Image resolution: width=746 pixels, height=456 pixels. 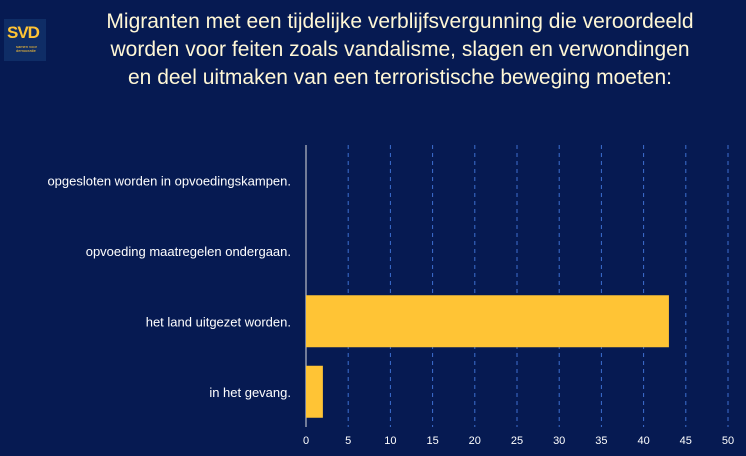 What do you see at coordinates (643, 441) in the screenshot?
I see `x-tick-label: 40` at bounding box center [643, 441].